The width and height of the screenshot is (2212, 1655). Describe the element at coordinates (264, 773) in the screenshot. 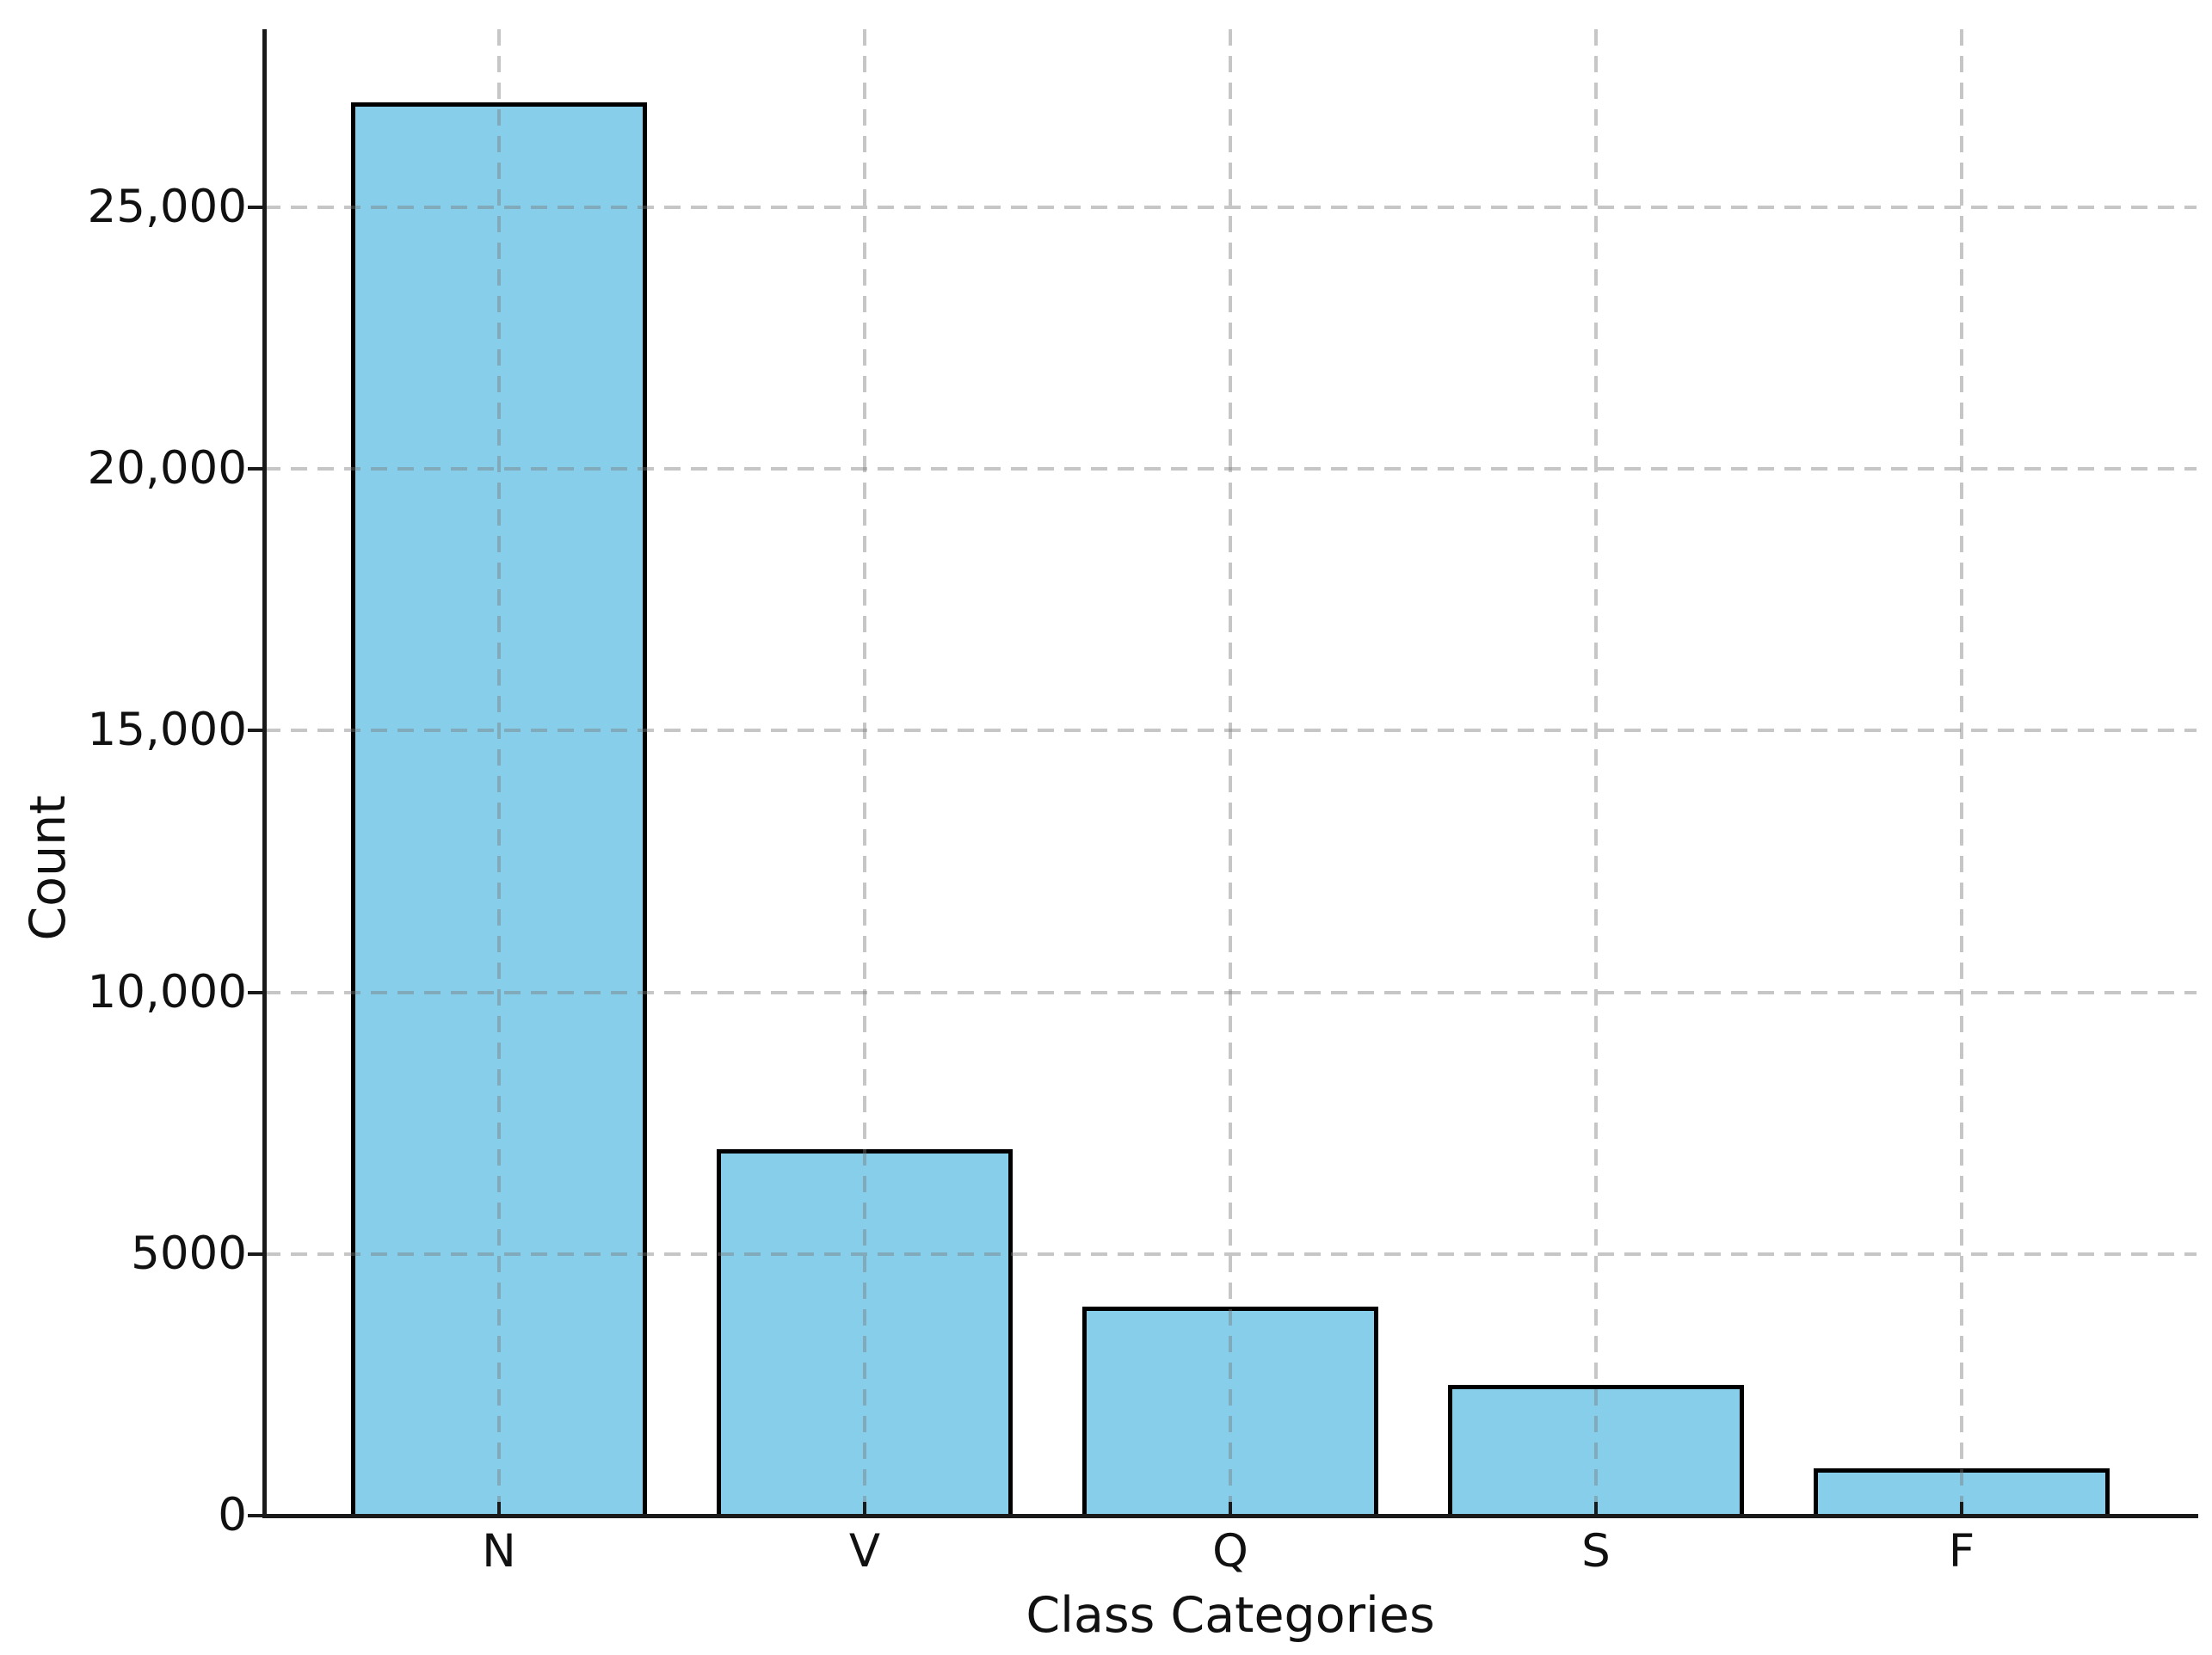

I see `y-axis-spine` at that location.